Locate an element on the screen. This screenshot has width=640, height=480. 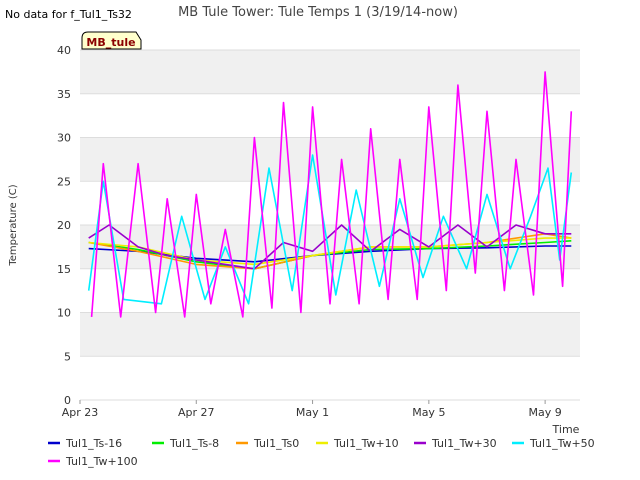
y-axis-ticks: 0 5 10 15 20 25 30 35 40 is located at coordinates (64, 225).